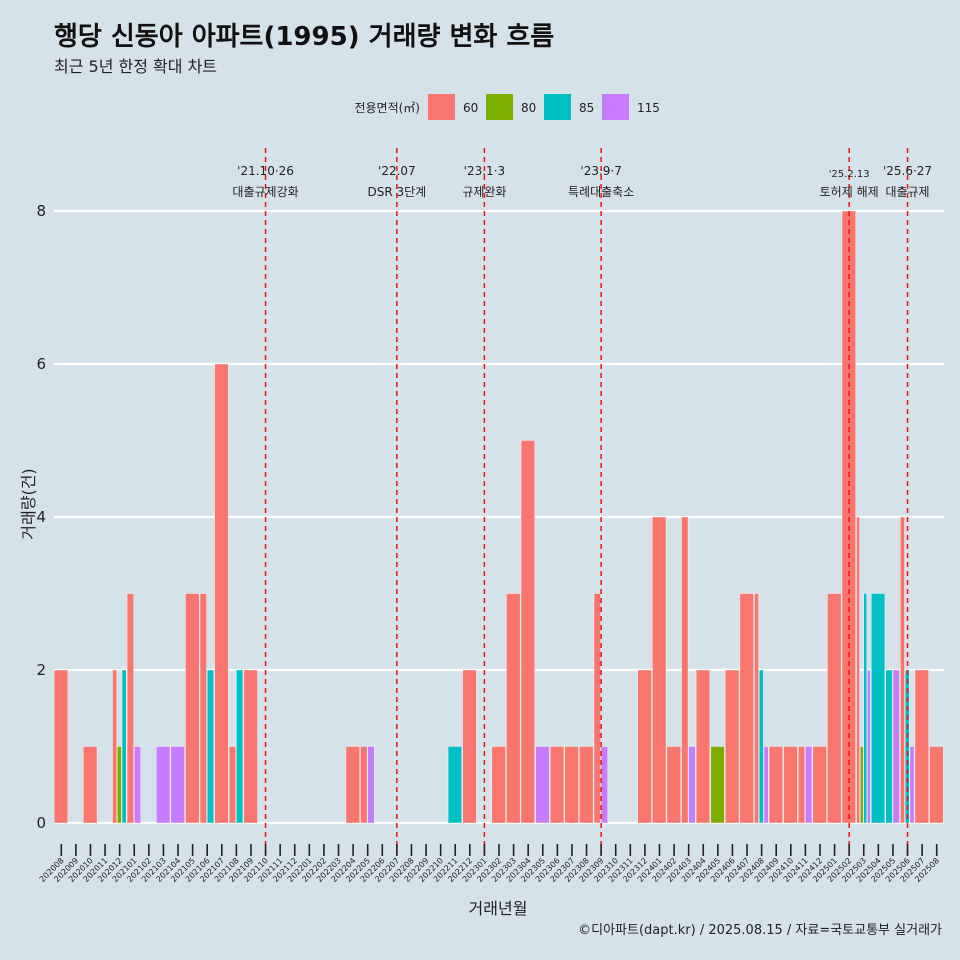 The image size is (960, 960). What do you see at coordinates (907, 192) in the screenshot?
I see `event-label: 대출규제` at bounding box center [907, 192].